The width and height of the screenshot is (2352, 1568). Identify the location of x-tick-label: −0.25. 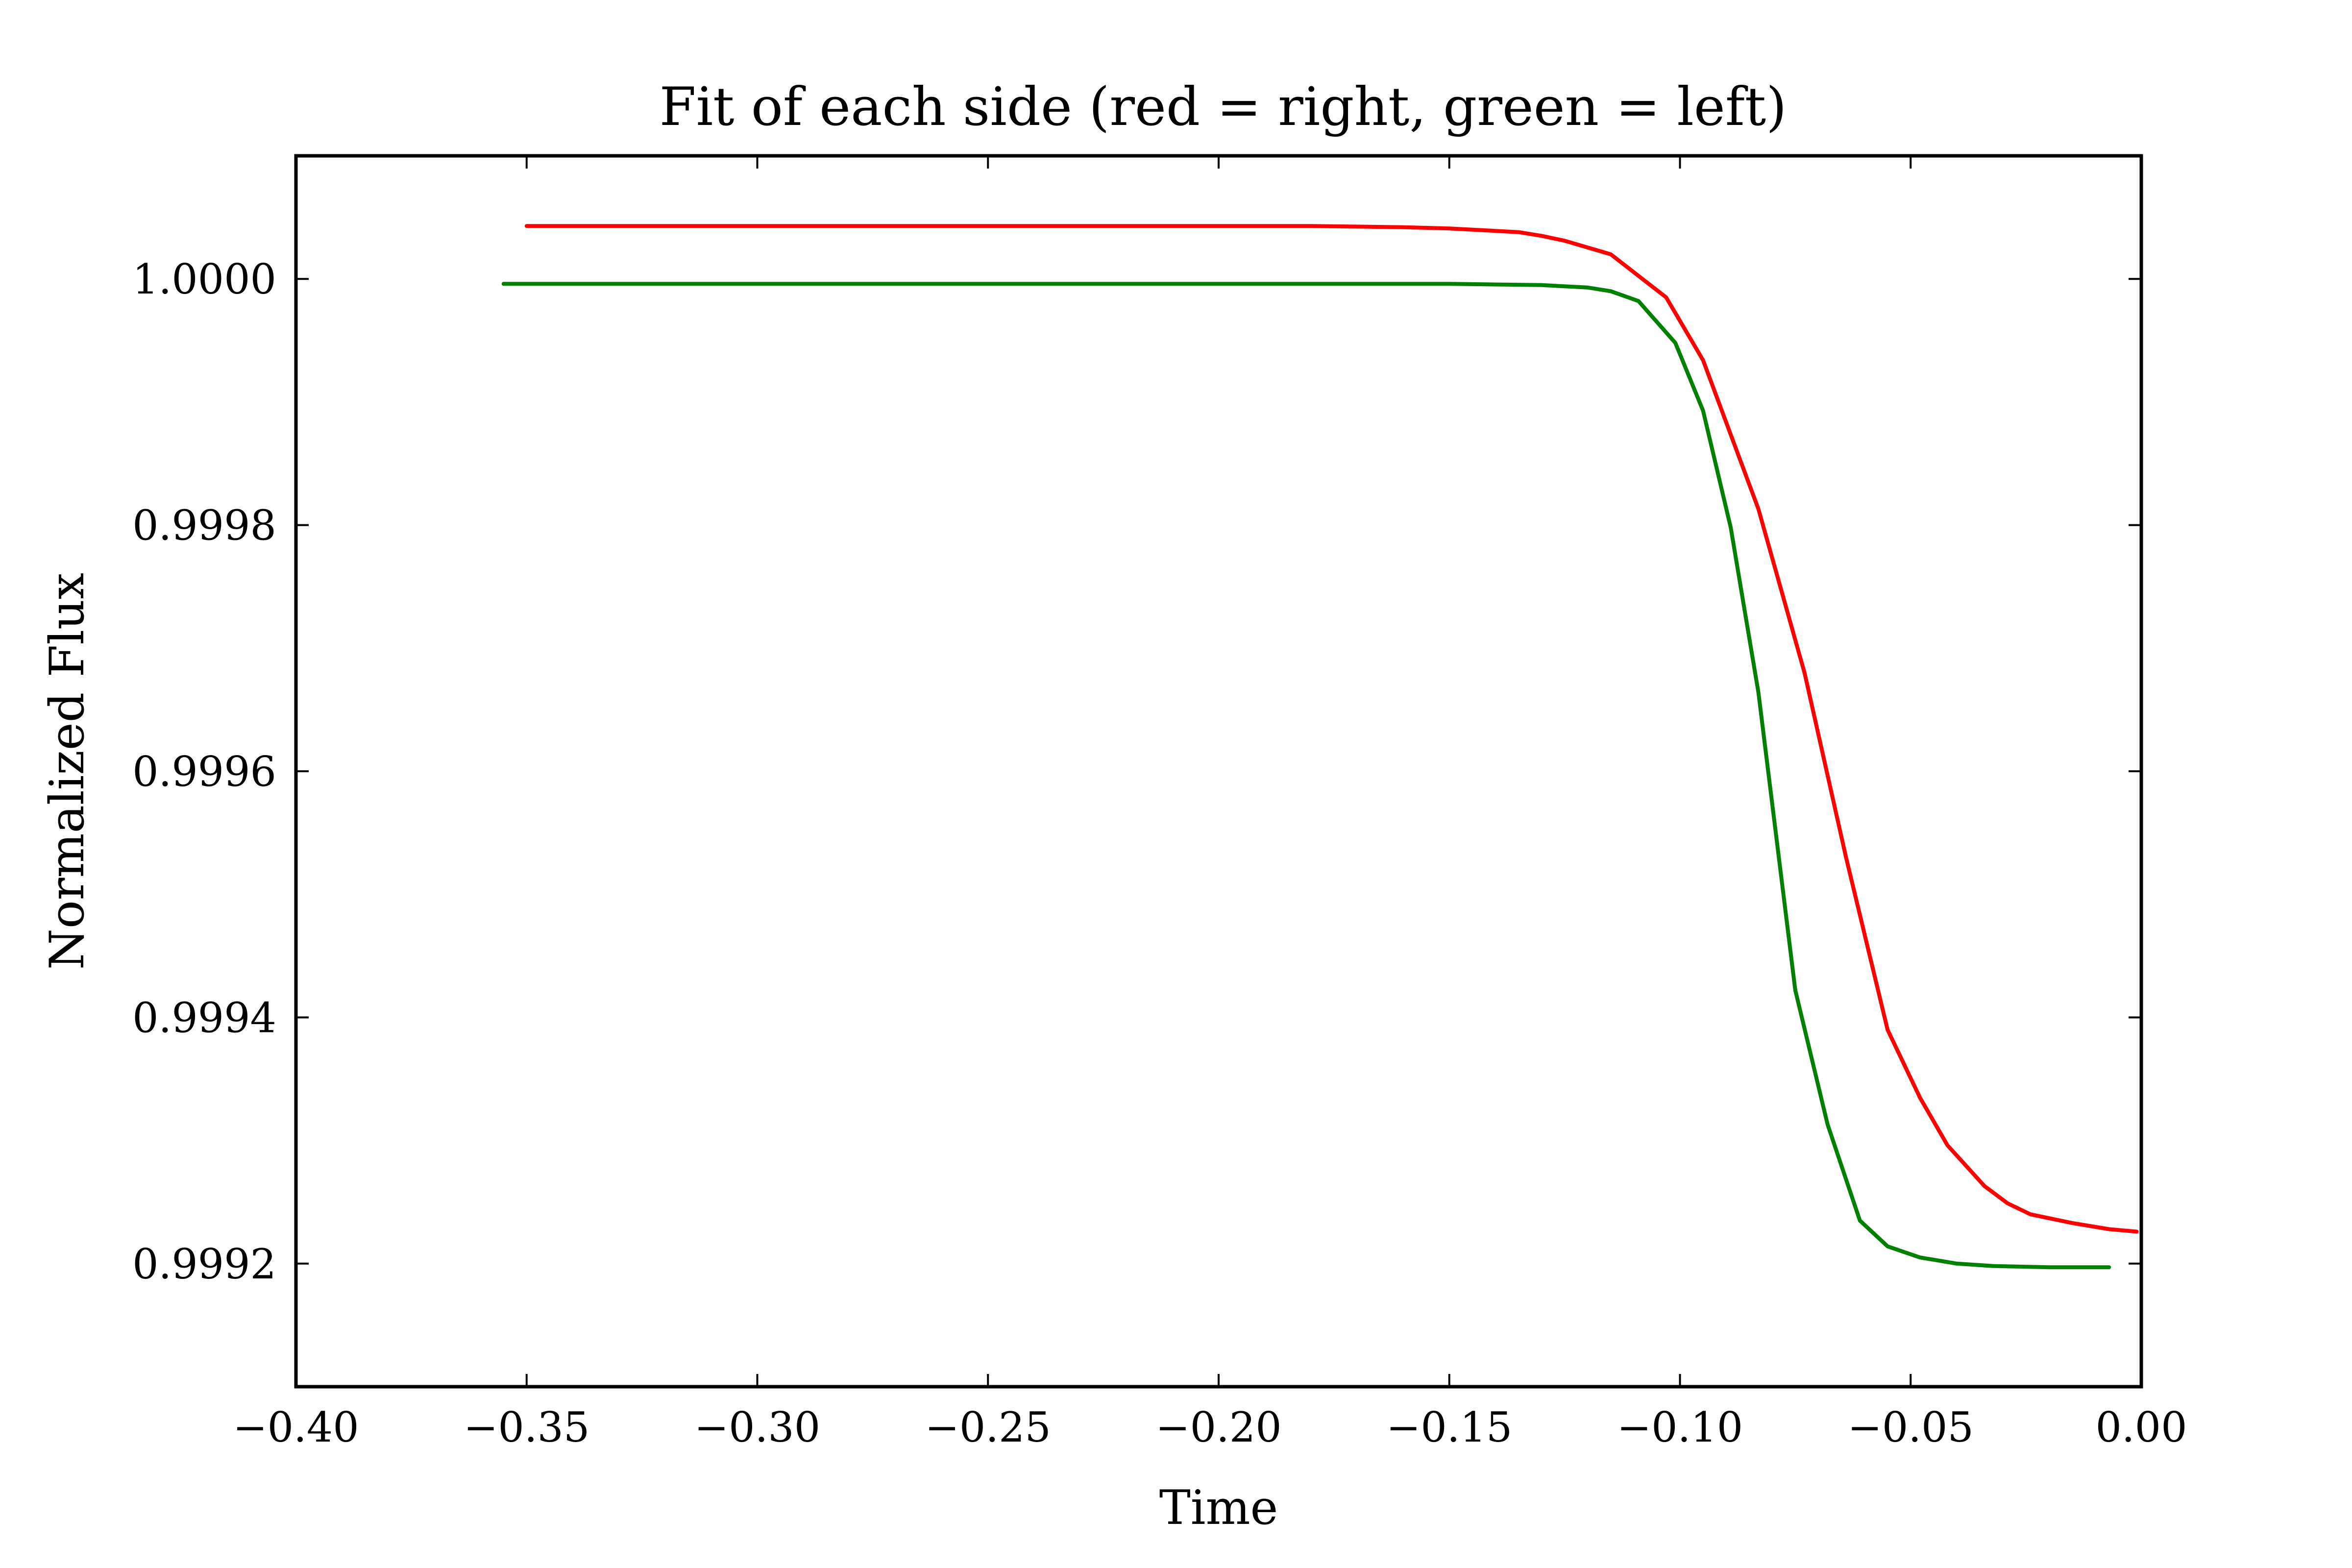
(988, 1427).